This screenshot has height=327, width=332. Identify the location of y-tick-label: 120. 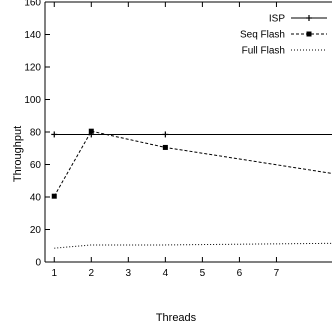
(32, 68).